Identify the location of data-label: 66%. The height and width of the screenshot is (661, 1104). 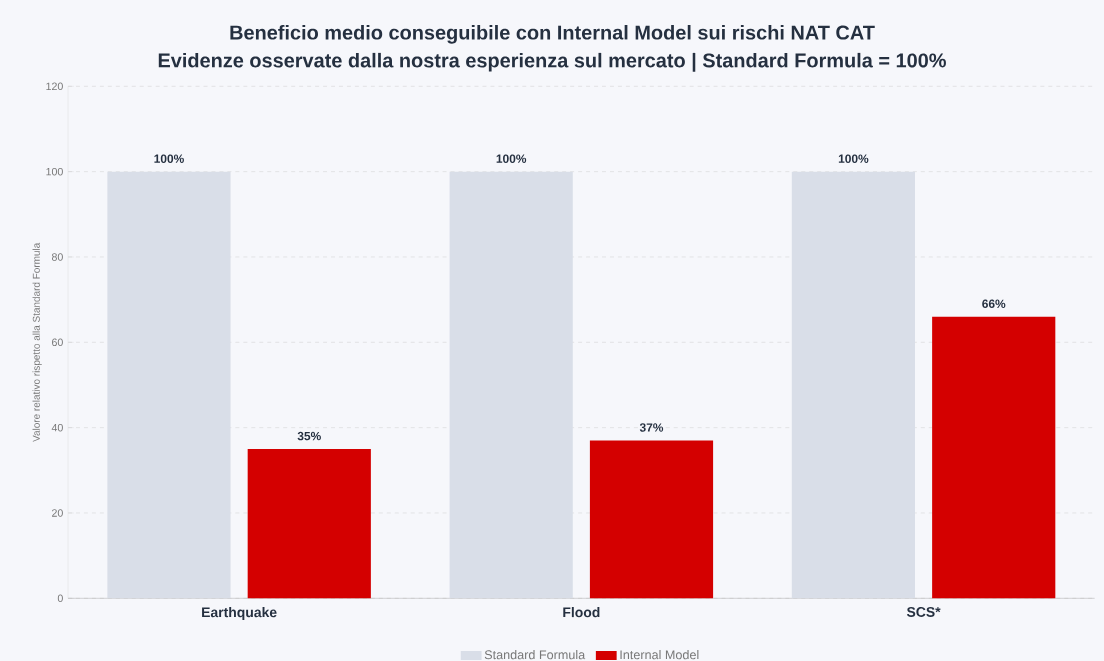
(994, 304).